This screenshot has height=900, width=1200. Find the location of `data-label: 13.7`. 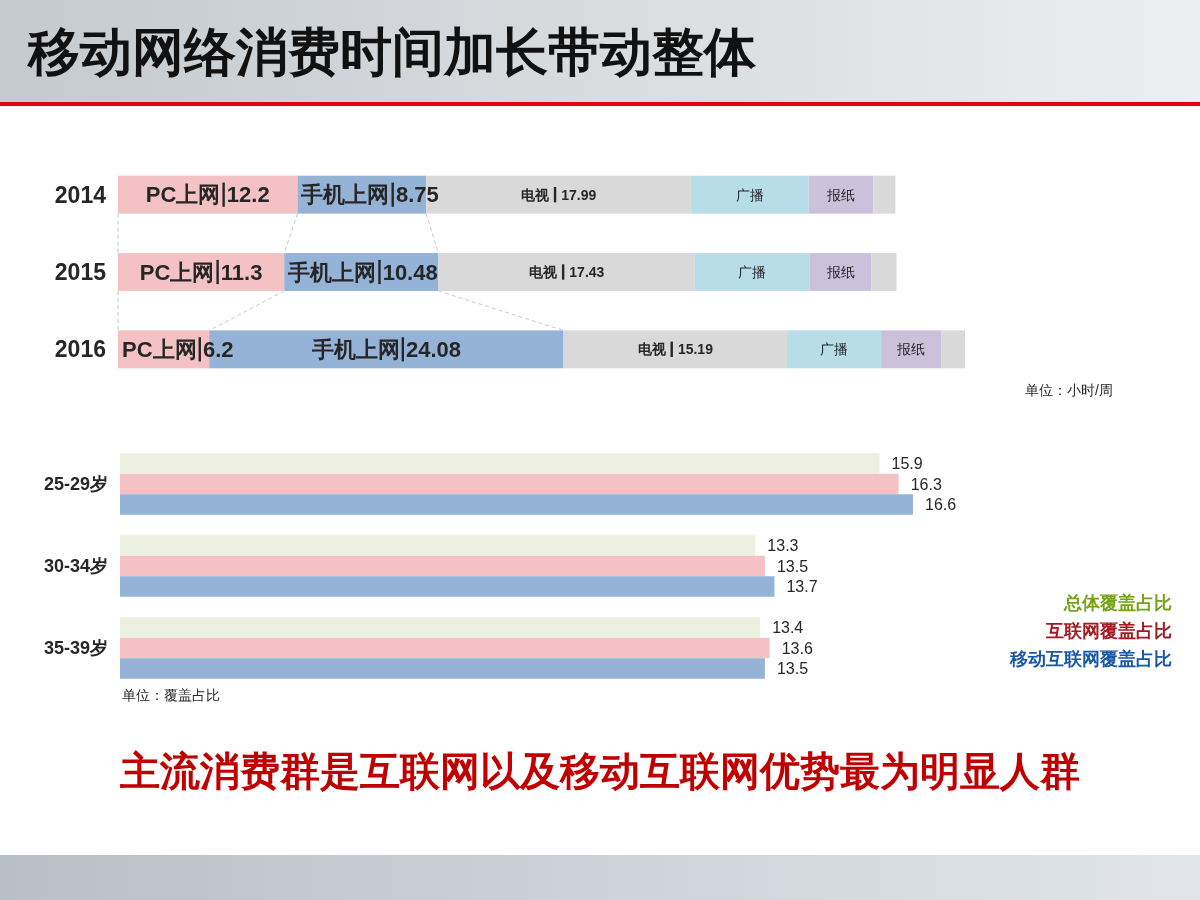

data-label: 13.7 is located at coordinates (802, 586).